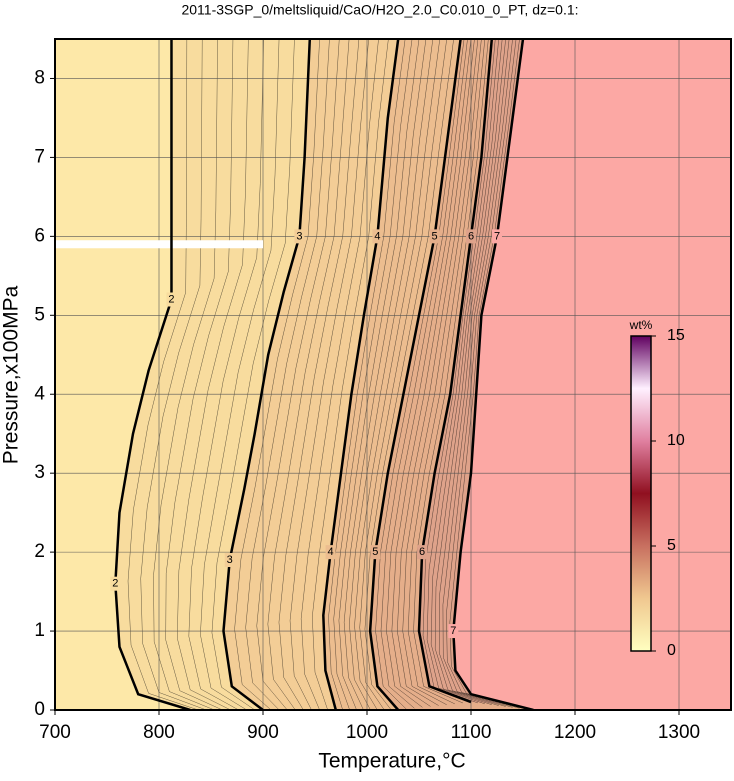  What do you see at coordinates (39, 156) in the screenshot?
I see `y-tick-label: 7` at bounding box center [39, 156].